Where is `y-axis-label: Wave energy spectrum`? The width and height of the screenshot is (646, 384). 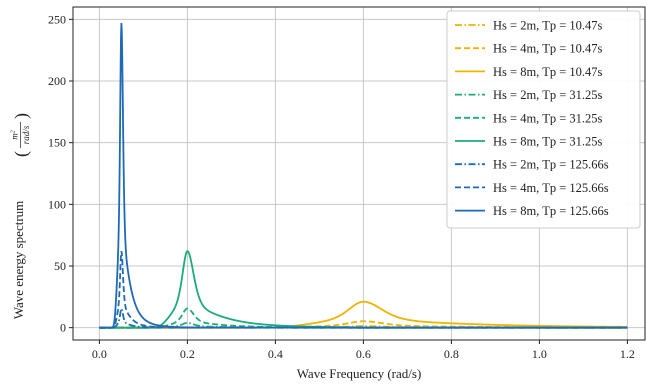 y-axis-label: Wave energy spectrum is located at coordinates (18, 260).